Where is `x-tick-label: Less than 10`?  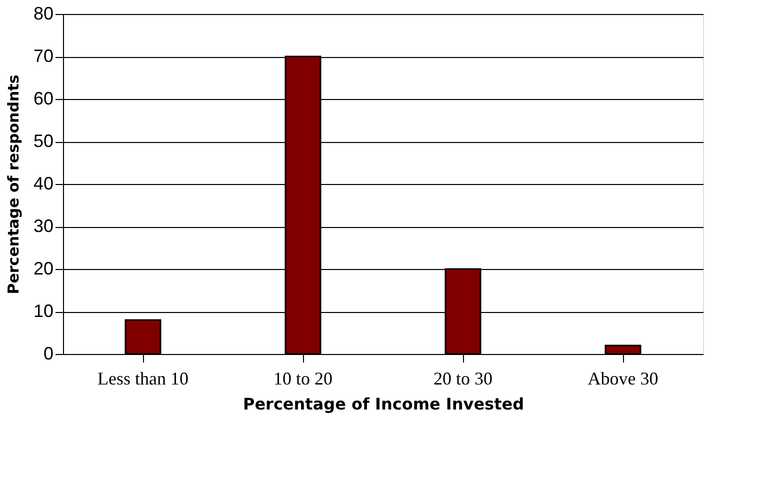
x-tick-label: Less than 10 is located at coordinates (143, 378).